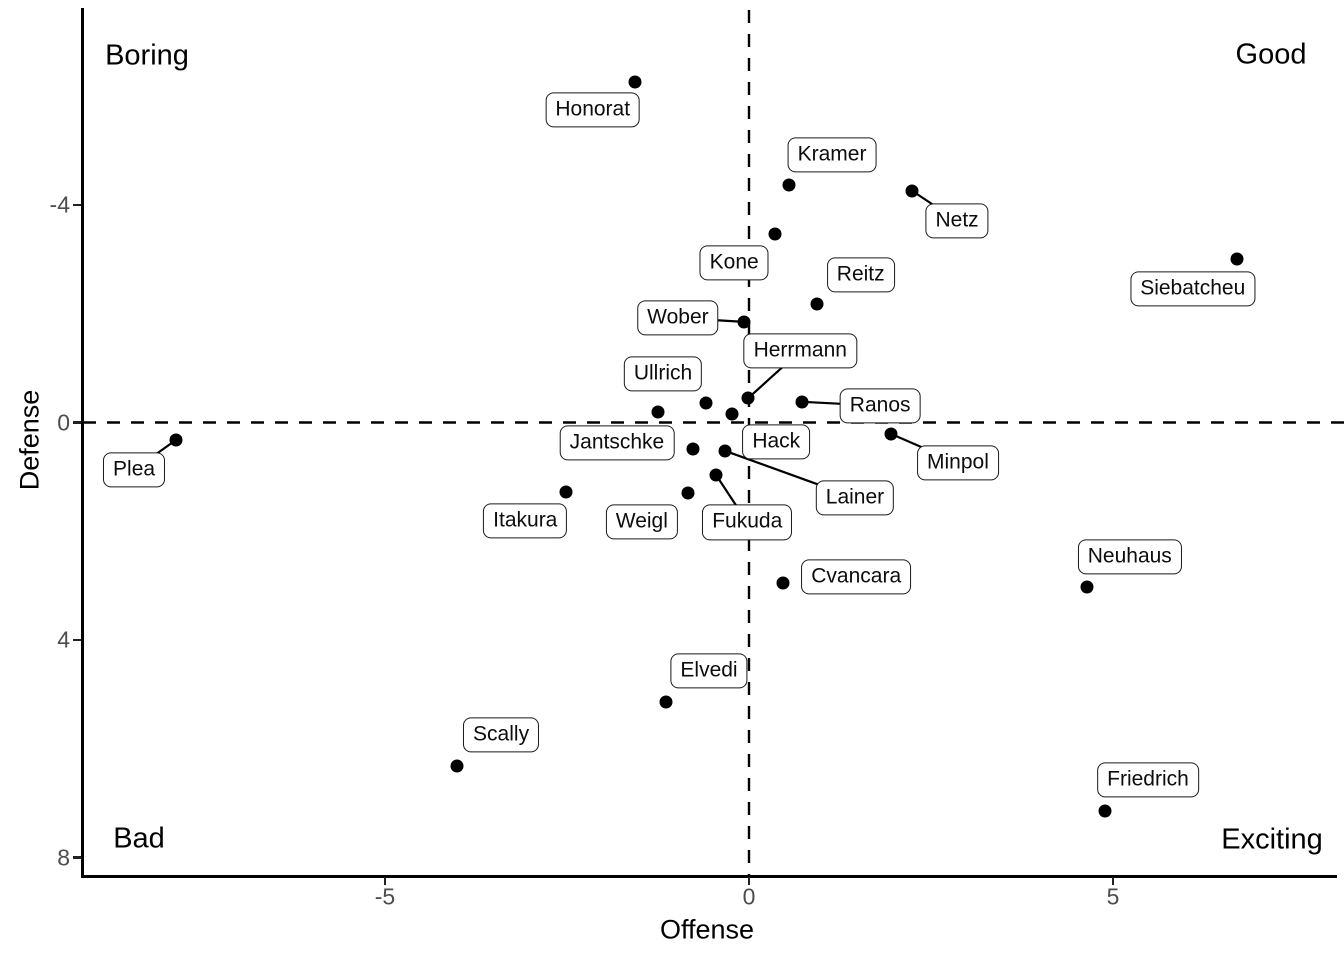 The height and width of the screenshot is (960, 1344). Describe the element at coordinates (832, 155) in the screenshot. I see `point-label-kramer: Kramer` at that location.